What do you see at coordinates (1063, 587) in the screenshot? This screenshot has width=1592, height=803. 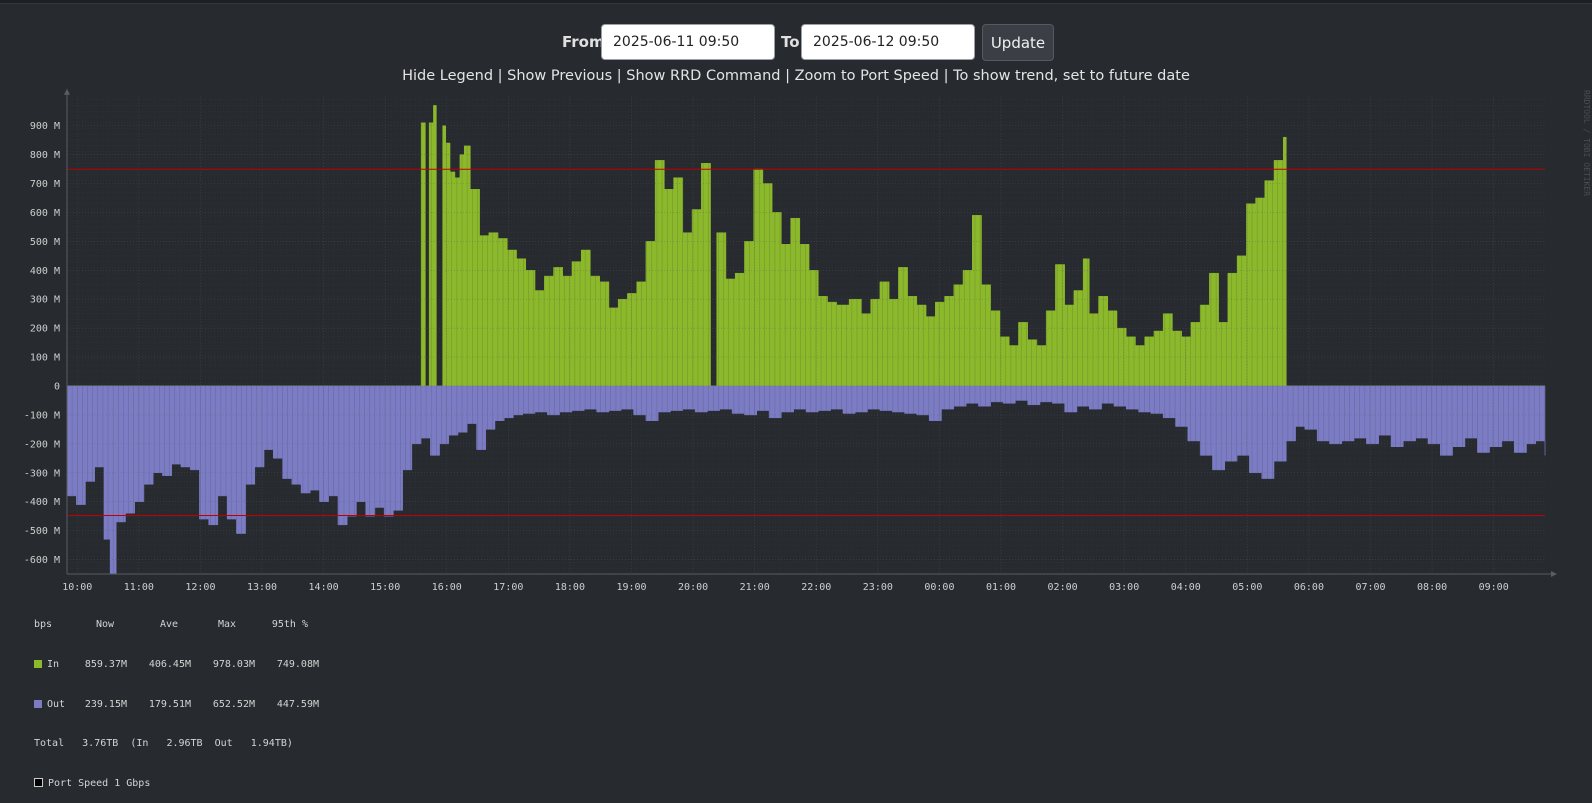 I see `x-tick-label: 02:00` at bounding box center [1063, 587].